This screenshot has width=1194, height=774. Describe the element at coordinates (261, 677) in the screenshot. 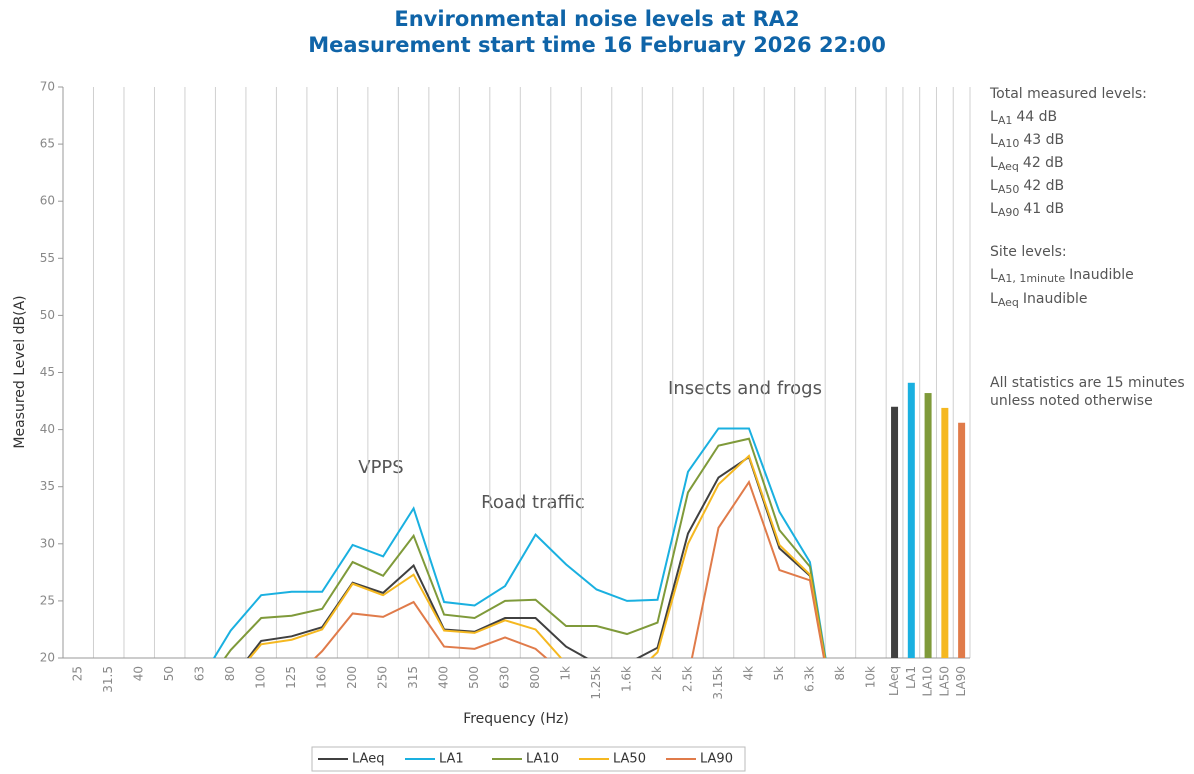

I see `x-tick-label: 100` at that location.